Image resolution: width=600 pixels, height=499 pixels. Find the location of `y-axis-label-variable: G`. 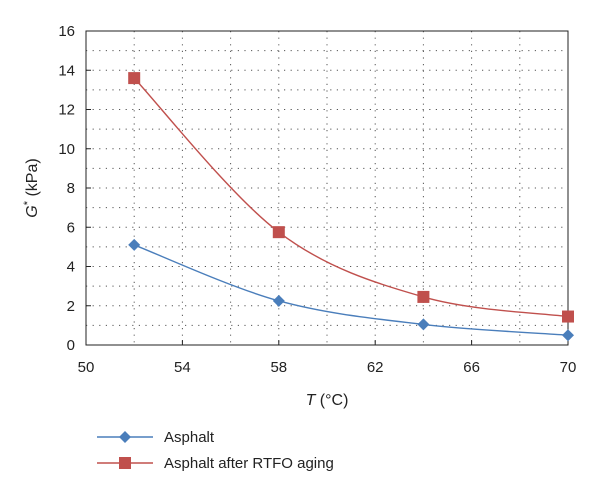

y-axis-label-variable: G is located at coordinates (32, 211).